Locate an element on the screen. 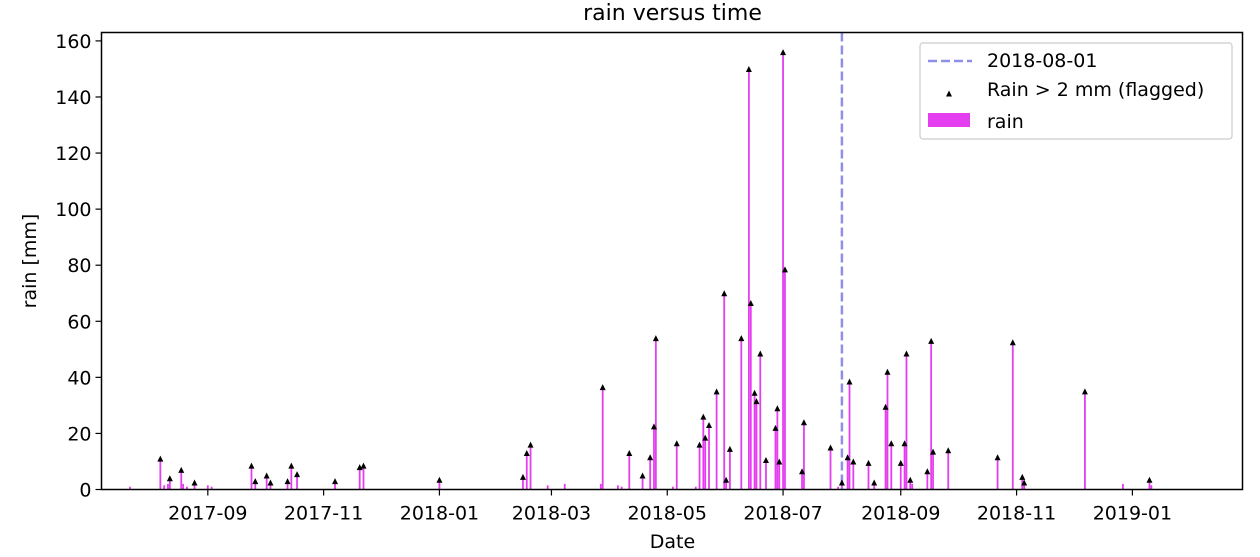 The height and width of the screenshot is (557, 1260). x-tick-label: 2017-09 is located at coordinates (207, 514).